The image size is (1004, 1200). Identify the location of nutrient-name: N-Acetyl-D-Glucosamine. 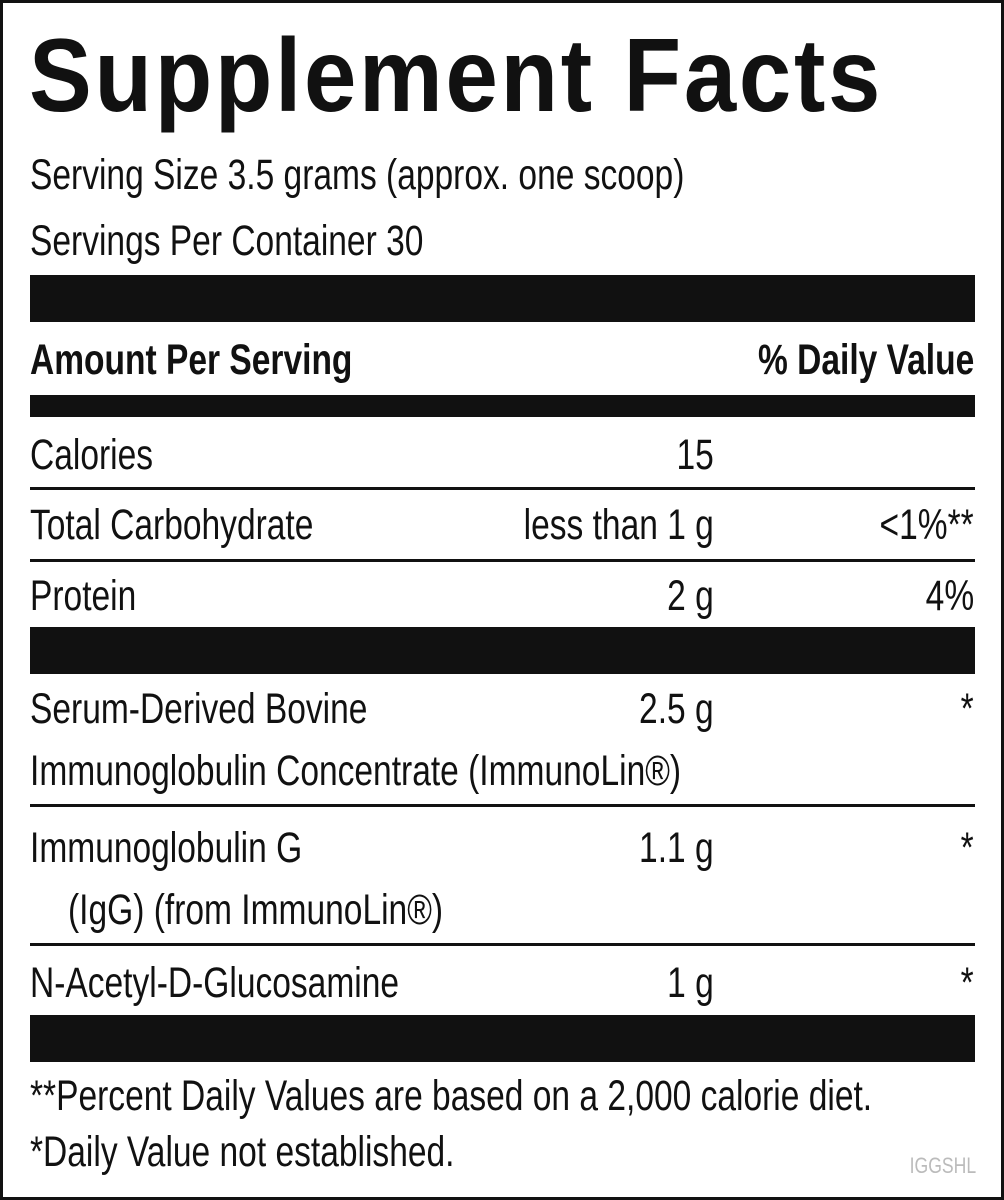
(215, 983).